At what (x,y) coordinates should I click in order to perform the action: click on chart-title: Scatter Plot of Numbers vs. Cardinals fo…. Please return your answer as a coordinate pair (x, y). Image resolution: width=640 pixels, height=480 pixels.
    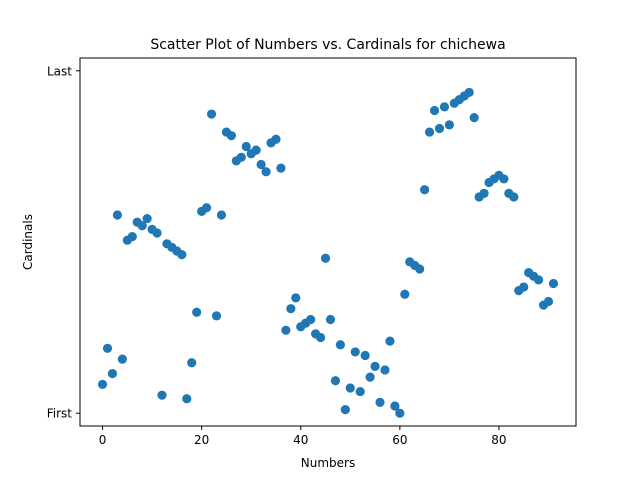
    Looking at the image, I should click on (327, 45).